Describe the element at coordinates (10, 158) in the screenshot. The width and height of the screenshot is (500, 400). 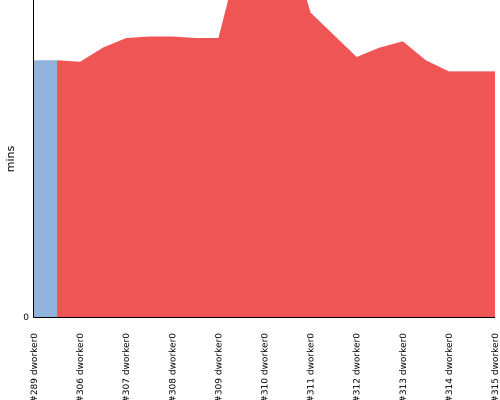
I see `y-axis-title: mins` at that location.